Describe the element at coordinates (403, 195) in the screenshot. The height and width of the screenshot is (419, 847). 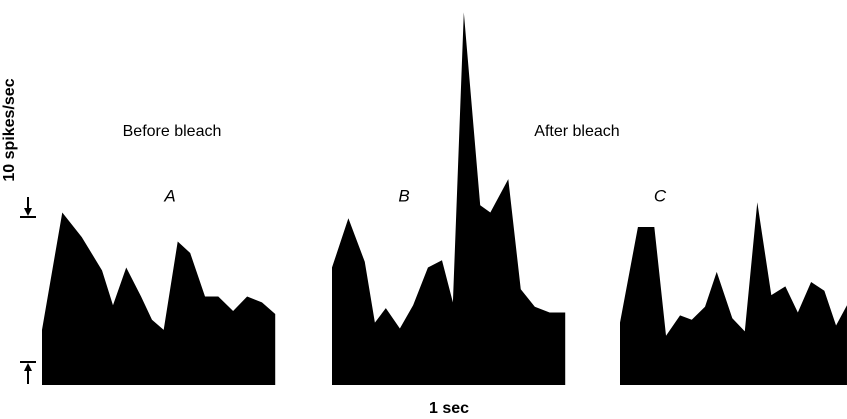
I see `panel-title: B` at that location.